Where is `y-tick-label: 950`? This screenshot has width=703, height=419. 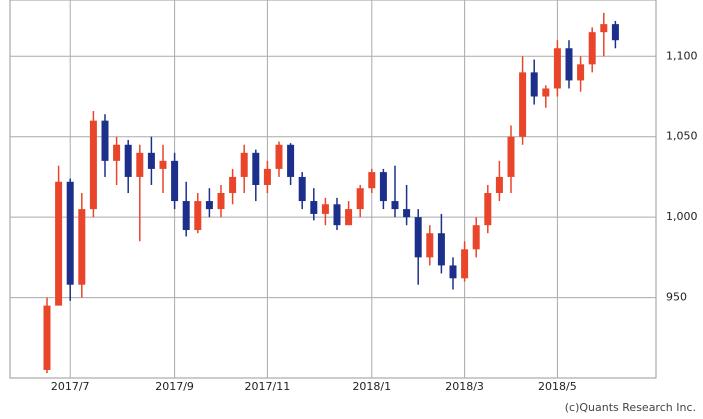
y-tick-label: 950 is located at coordinates (676, 297).